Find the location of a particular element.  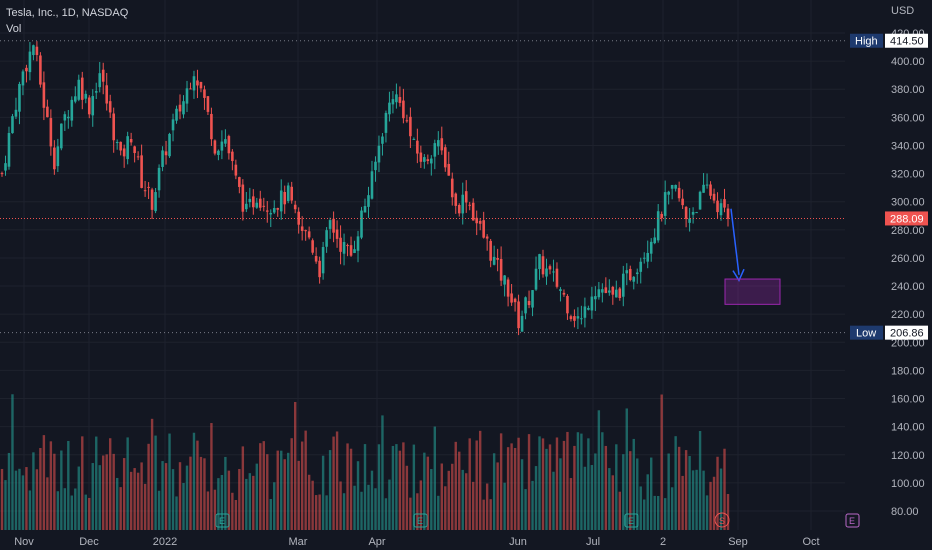

x-tick-label: Dec is located at coordinates (89, 542).